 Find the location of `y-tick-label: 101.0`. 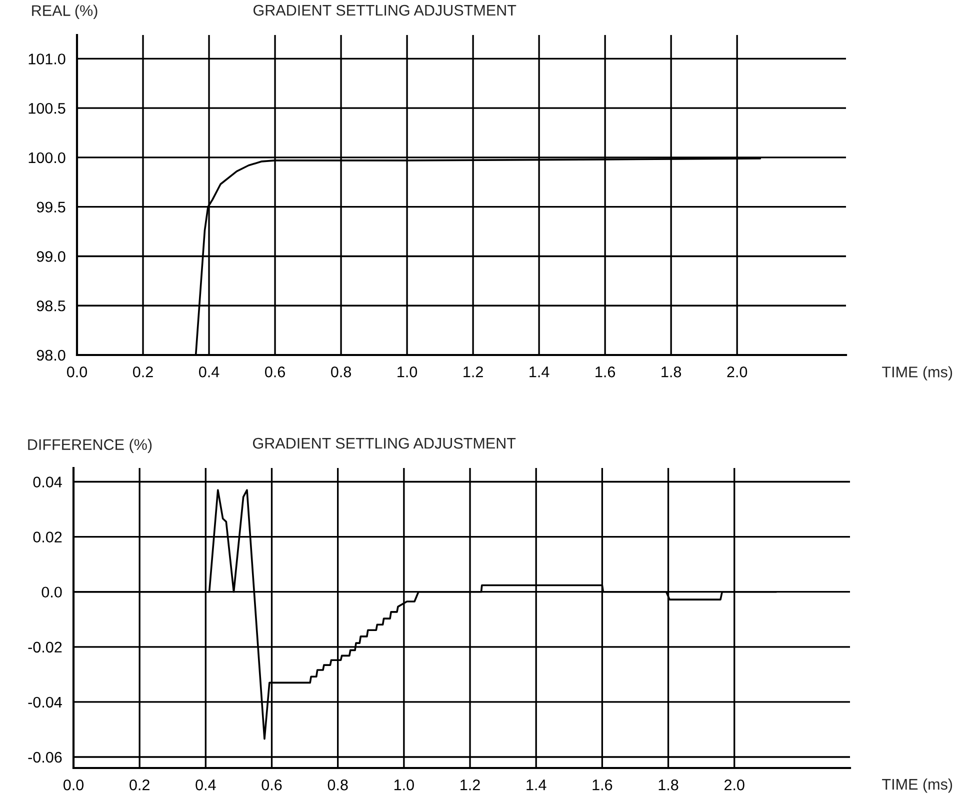

y-tick-label: 101.0 is located at coordinates (47, 59).